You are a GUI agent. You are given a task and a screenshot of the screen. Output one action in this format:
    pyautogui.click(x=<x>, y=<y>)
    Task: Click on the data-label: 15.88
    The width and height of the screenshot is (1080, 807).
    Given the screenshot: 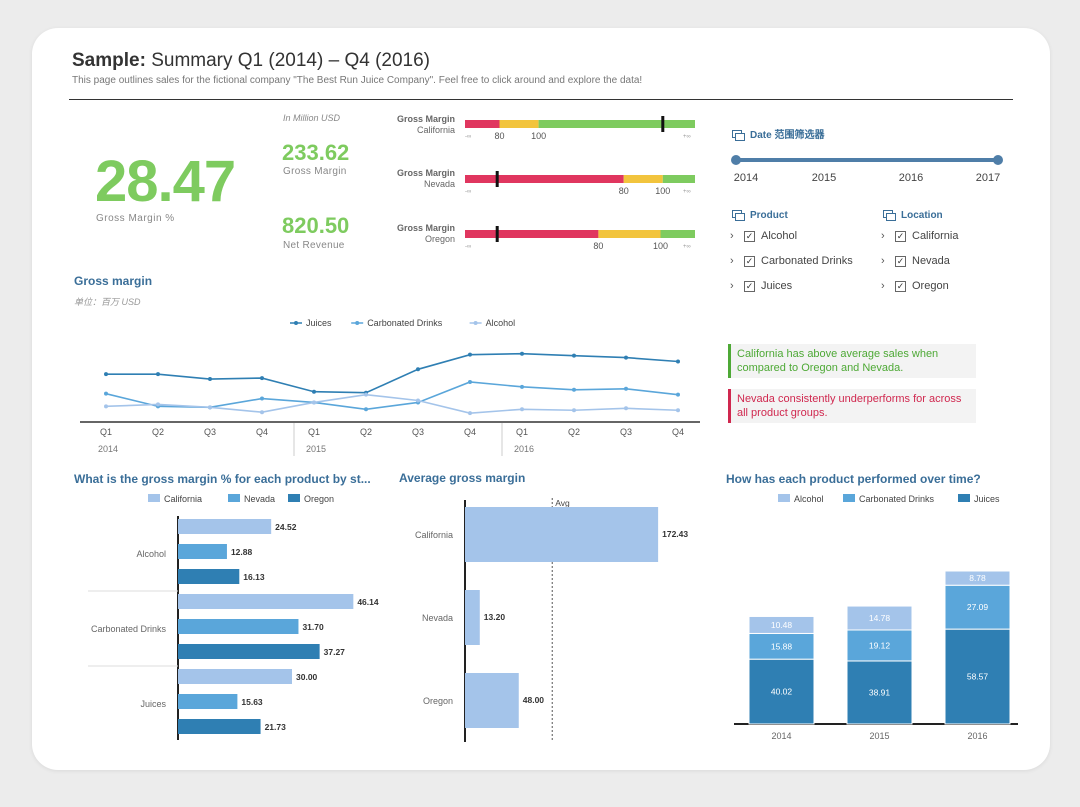 What is the action you would take?
    pyautogui.click(x=782, y=646)
    